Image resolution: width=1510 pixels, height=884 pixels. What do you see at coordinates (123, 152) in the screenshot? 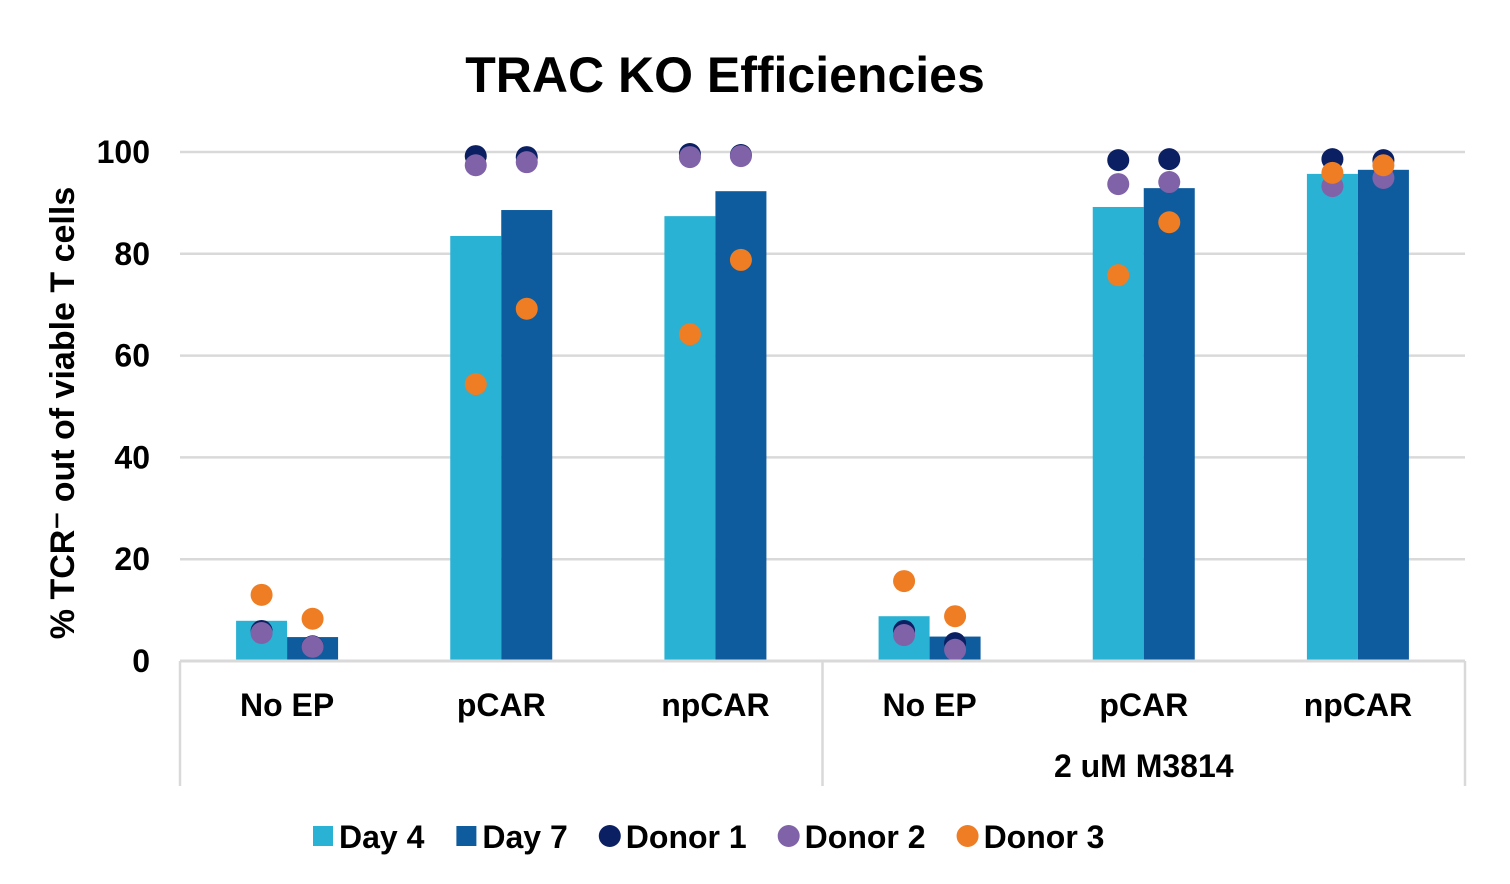
I see `y-tick-label: 100` at bounding box center [123, 152].